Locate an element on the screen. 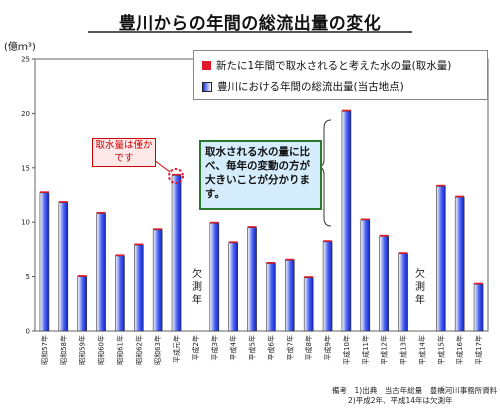 Image resolution: width=500 pixels, height=418 pixels. source-note-line1: 備考 1)出典 当古年総量 豊橋河川事務所資料 is located at coordinates (415, 390).